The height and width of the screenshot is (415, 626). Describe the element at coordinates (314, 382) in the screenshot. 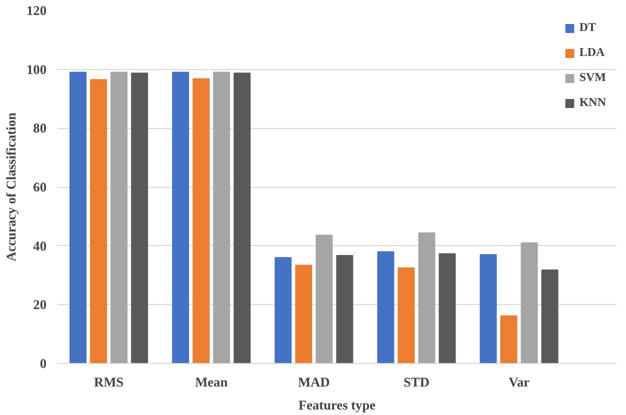

I see `x-tick-label: MAD` at that location.